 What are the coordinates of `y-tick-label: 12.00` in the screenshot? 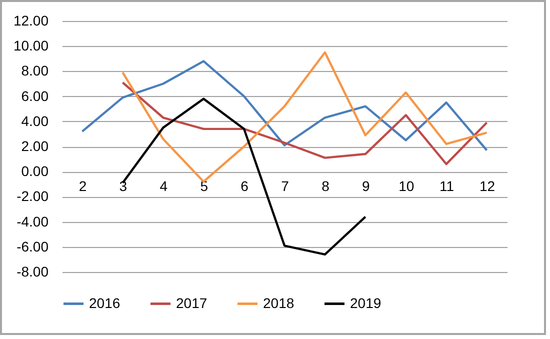 It's located at (31, 20).